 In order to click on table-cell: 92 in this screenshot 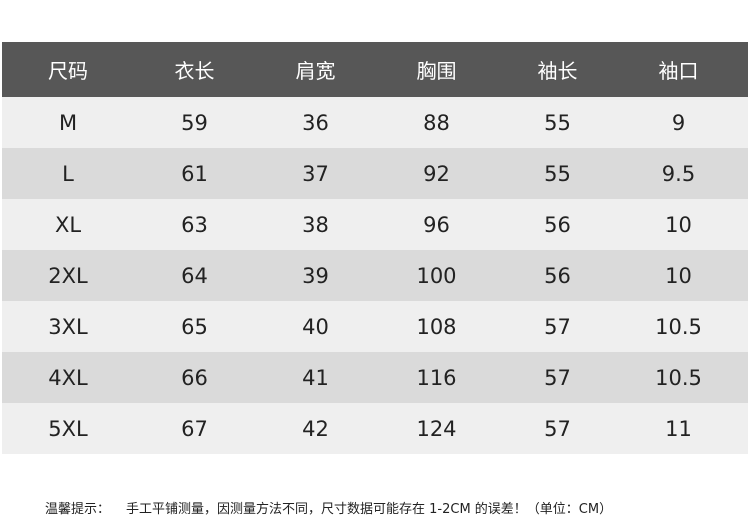, I will do `click(436, 173)`.